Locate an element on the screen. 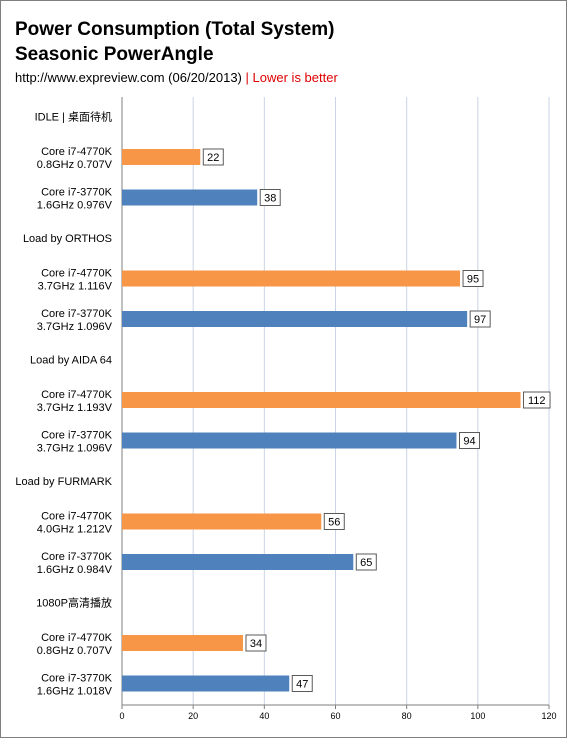  group-label: Load by AIDA 64 is located at coordinates (71, 361).